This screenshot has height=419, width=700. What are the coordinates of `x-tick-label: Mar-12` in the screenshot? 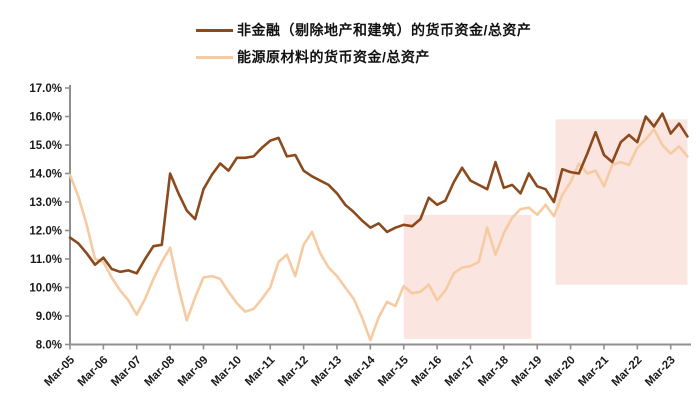 It's located at (293, 371).